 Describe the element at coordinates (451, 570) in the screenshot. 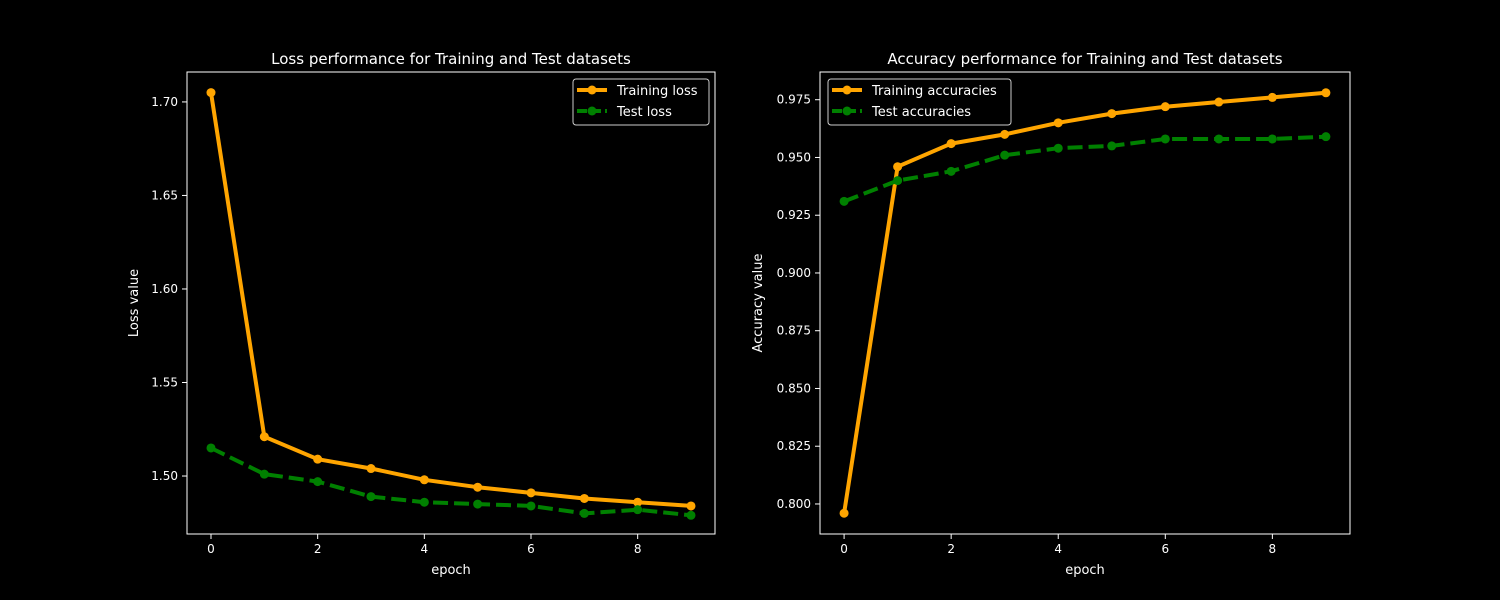

I see `loss-x-axis-label: epoch` at that location.